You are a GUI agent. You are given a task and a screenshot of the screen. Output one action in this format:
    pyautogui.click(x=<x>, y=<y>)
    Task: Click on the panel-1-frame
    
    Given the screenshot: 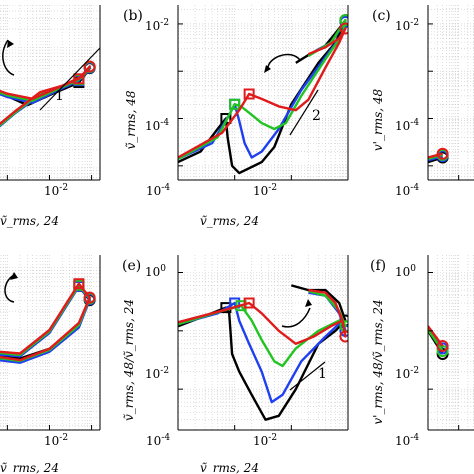 What is the action you would take?
    pyautogui.click(x=263, y=93)
    